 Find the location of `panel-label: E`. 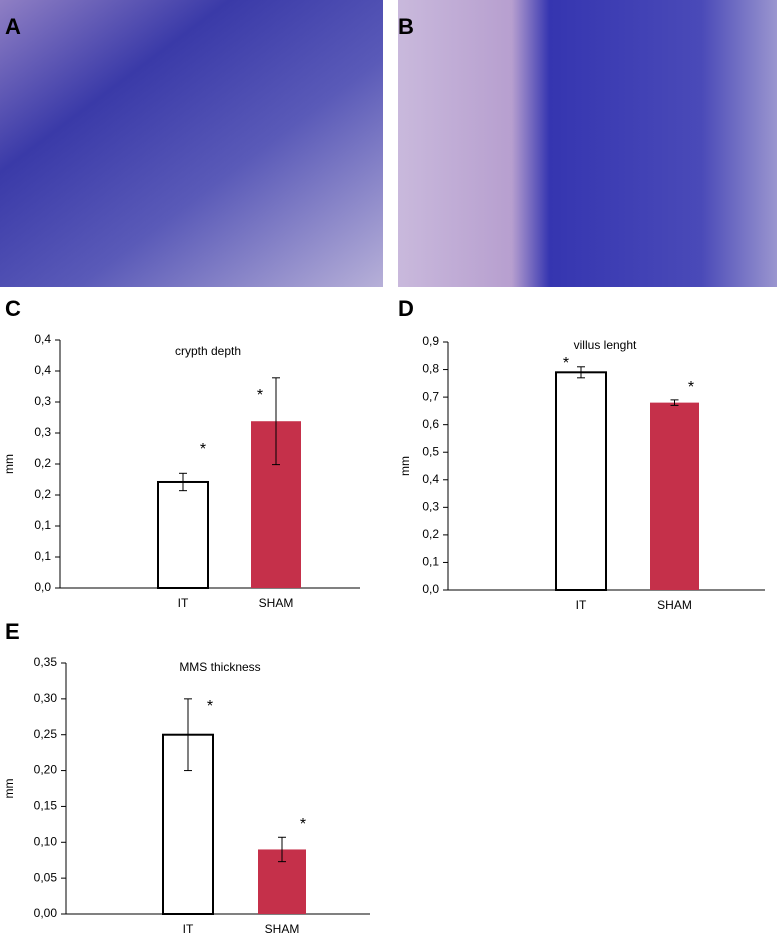

panel-label: E is located at coordinates (12, 631).